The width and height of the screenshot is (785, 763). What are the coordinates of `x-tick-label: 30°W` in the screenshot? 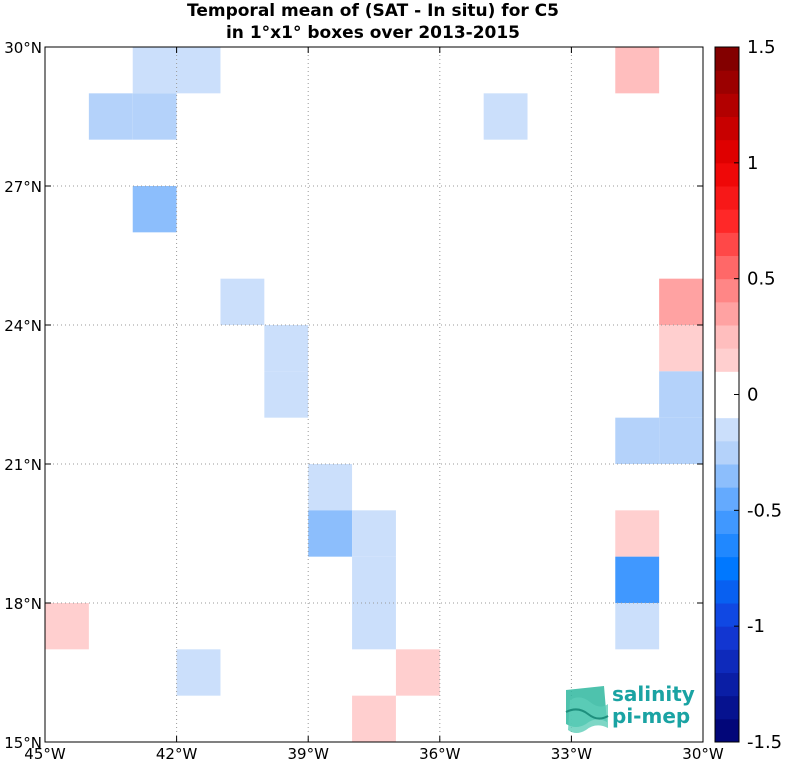 It's located at (703, 754).